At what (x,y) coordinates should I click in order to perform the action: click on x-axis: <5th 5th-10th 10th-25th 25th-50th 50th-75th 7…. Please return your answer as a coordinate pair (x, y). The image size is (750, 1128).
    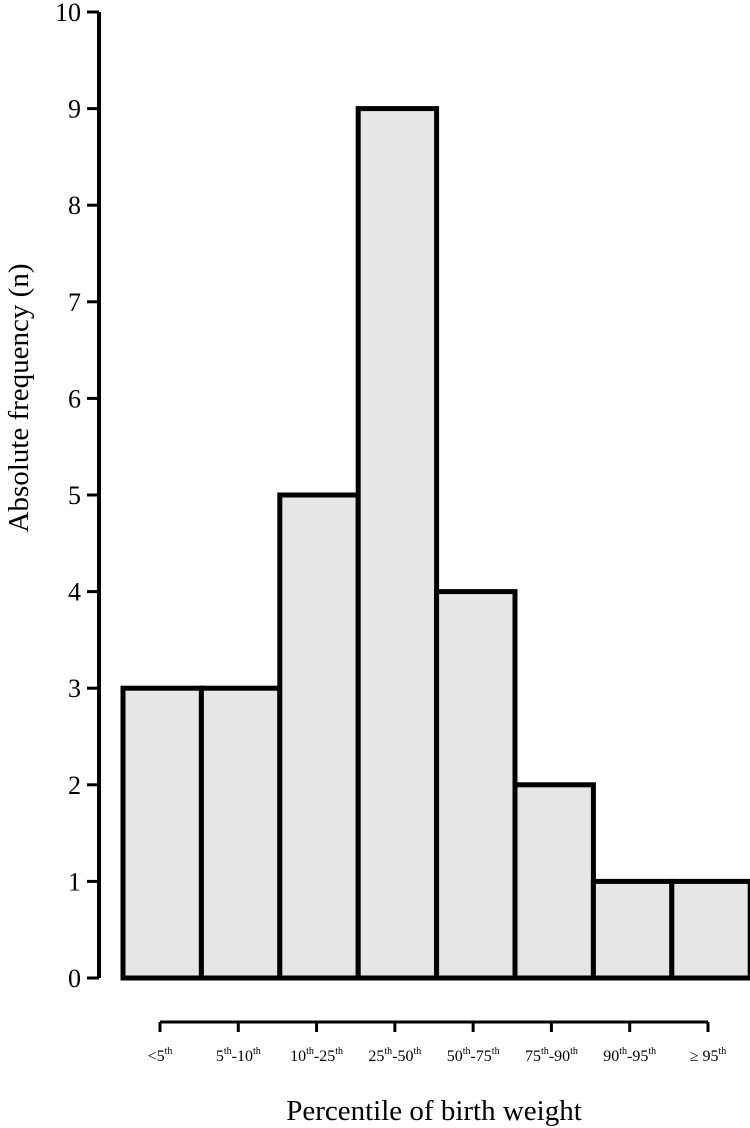
    Looking at the image, I should click on (437, 1042).